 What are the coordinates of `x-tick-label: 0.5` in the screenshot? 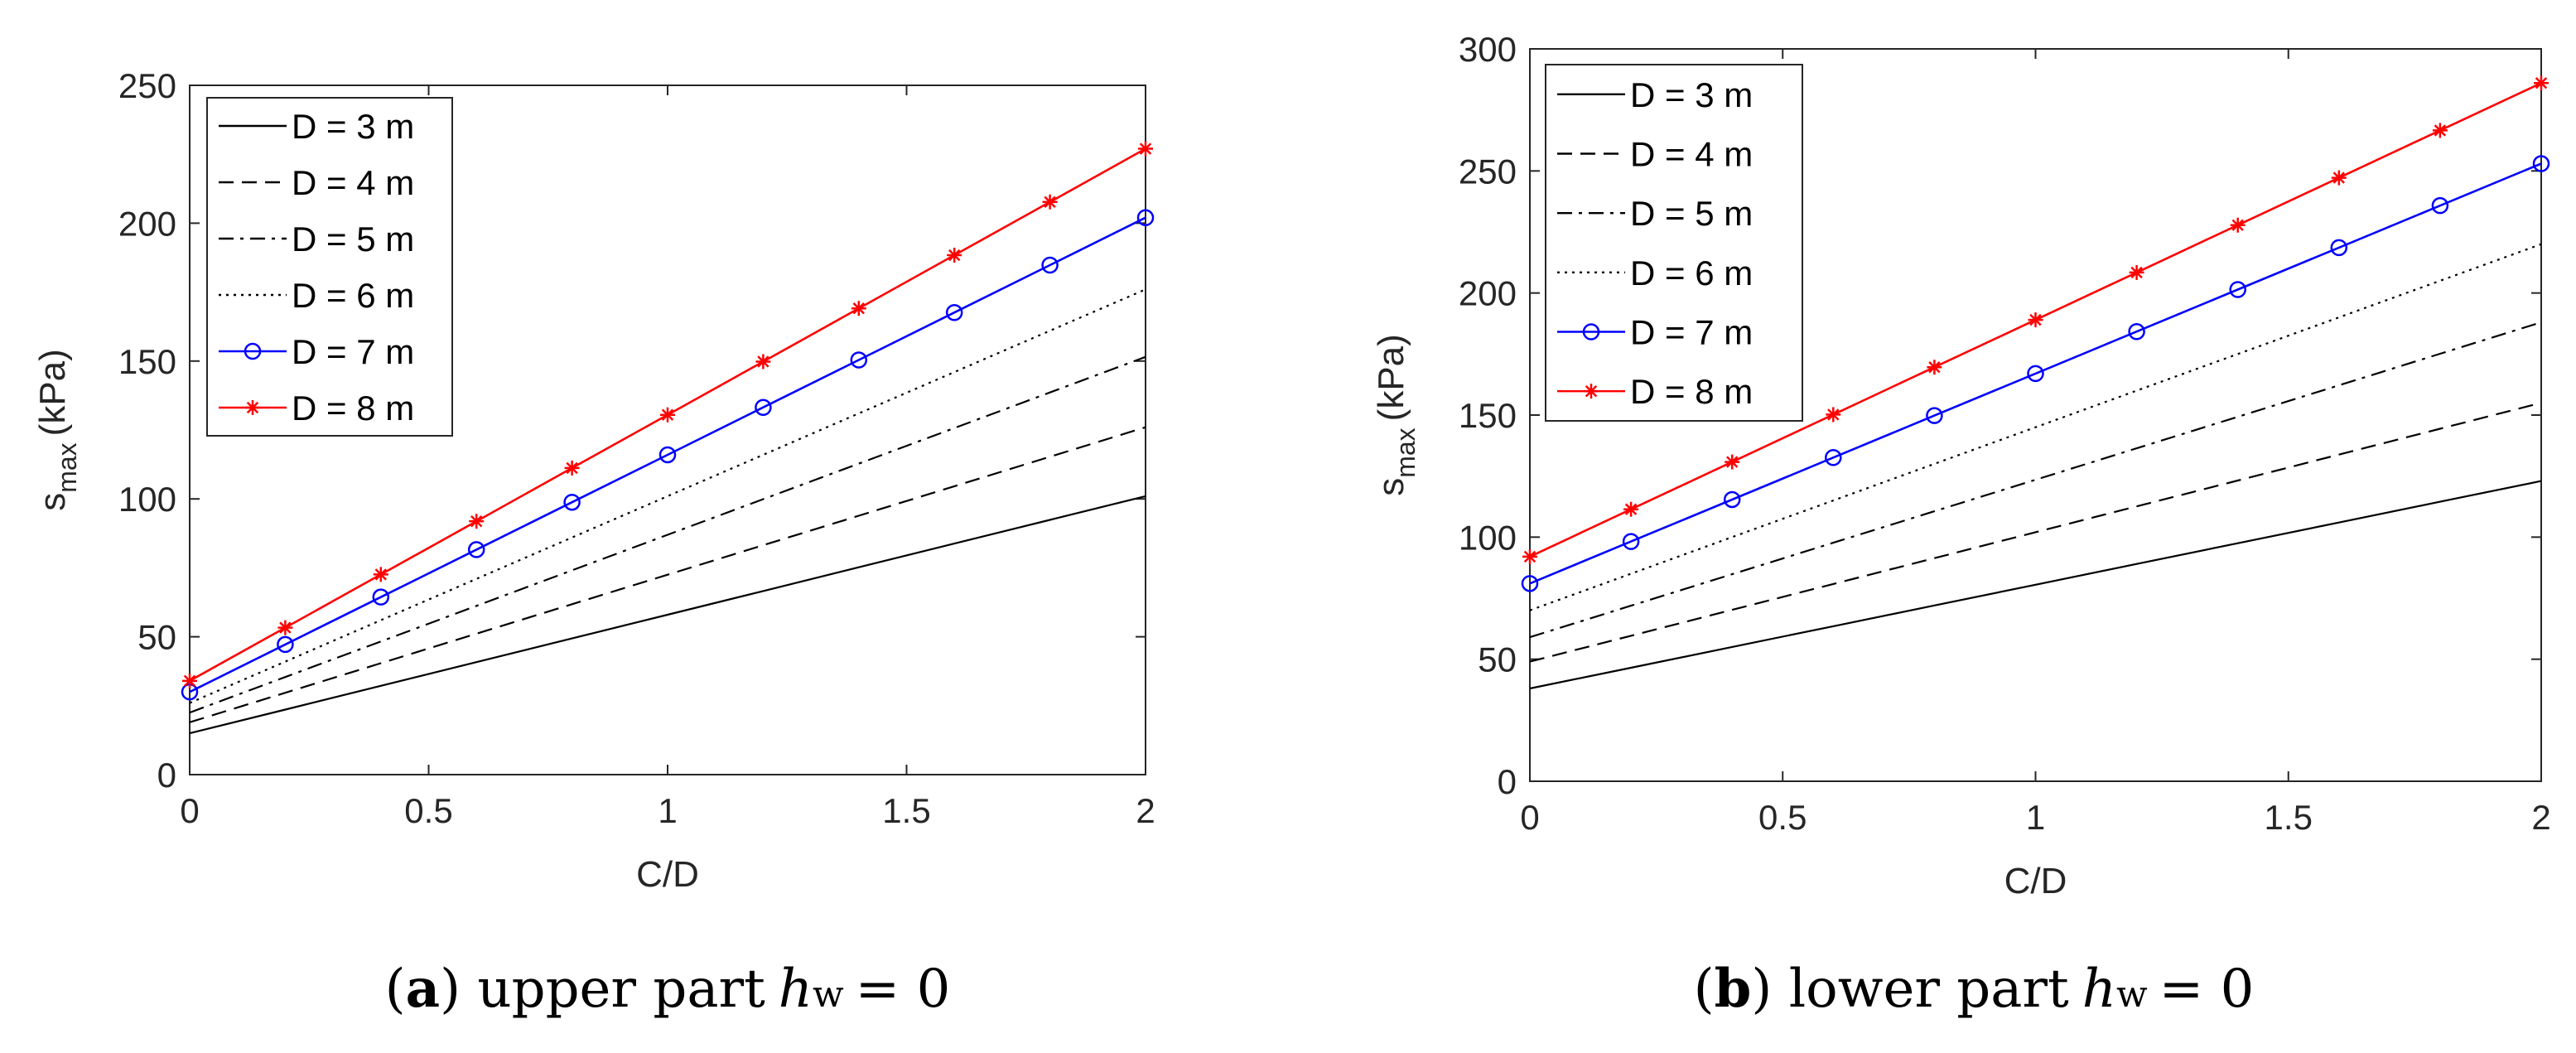 It's located at (1782, 817).